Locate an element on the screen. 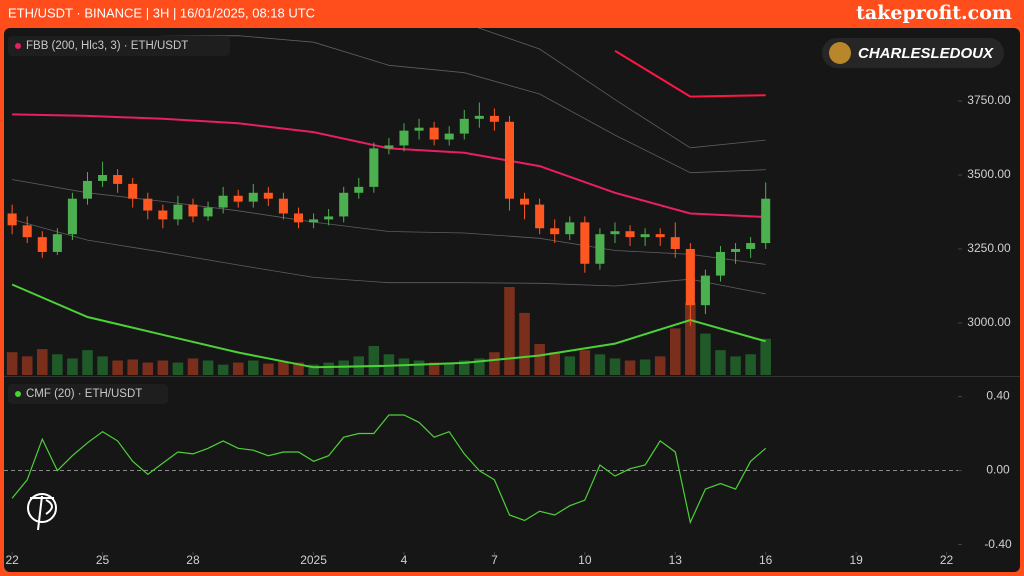  x-tick-label: 16 is located at coordinates (766, 560).